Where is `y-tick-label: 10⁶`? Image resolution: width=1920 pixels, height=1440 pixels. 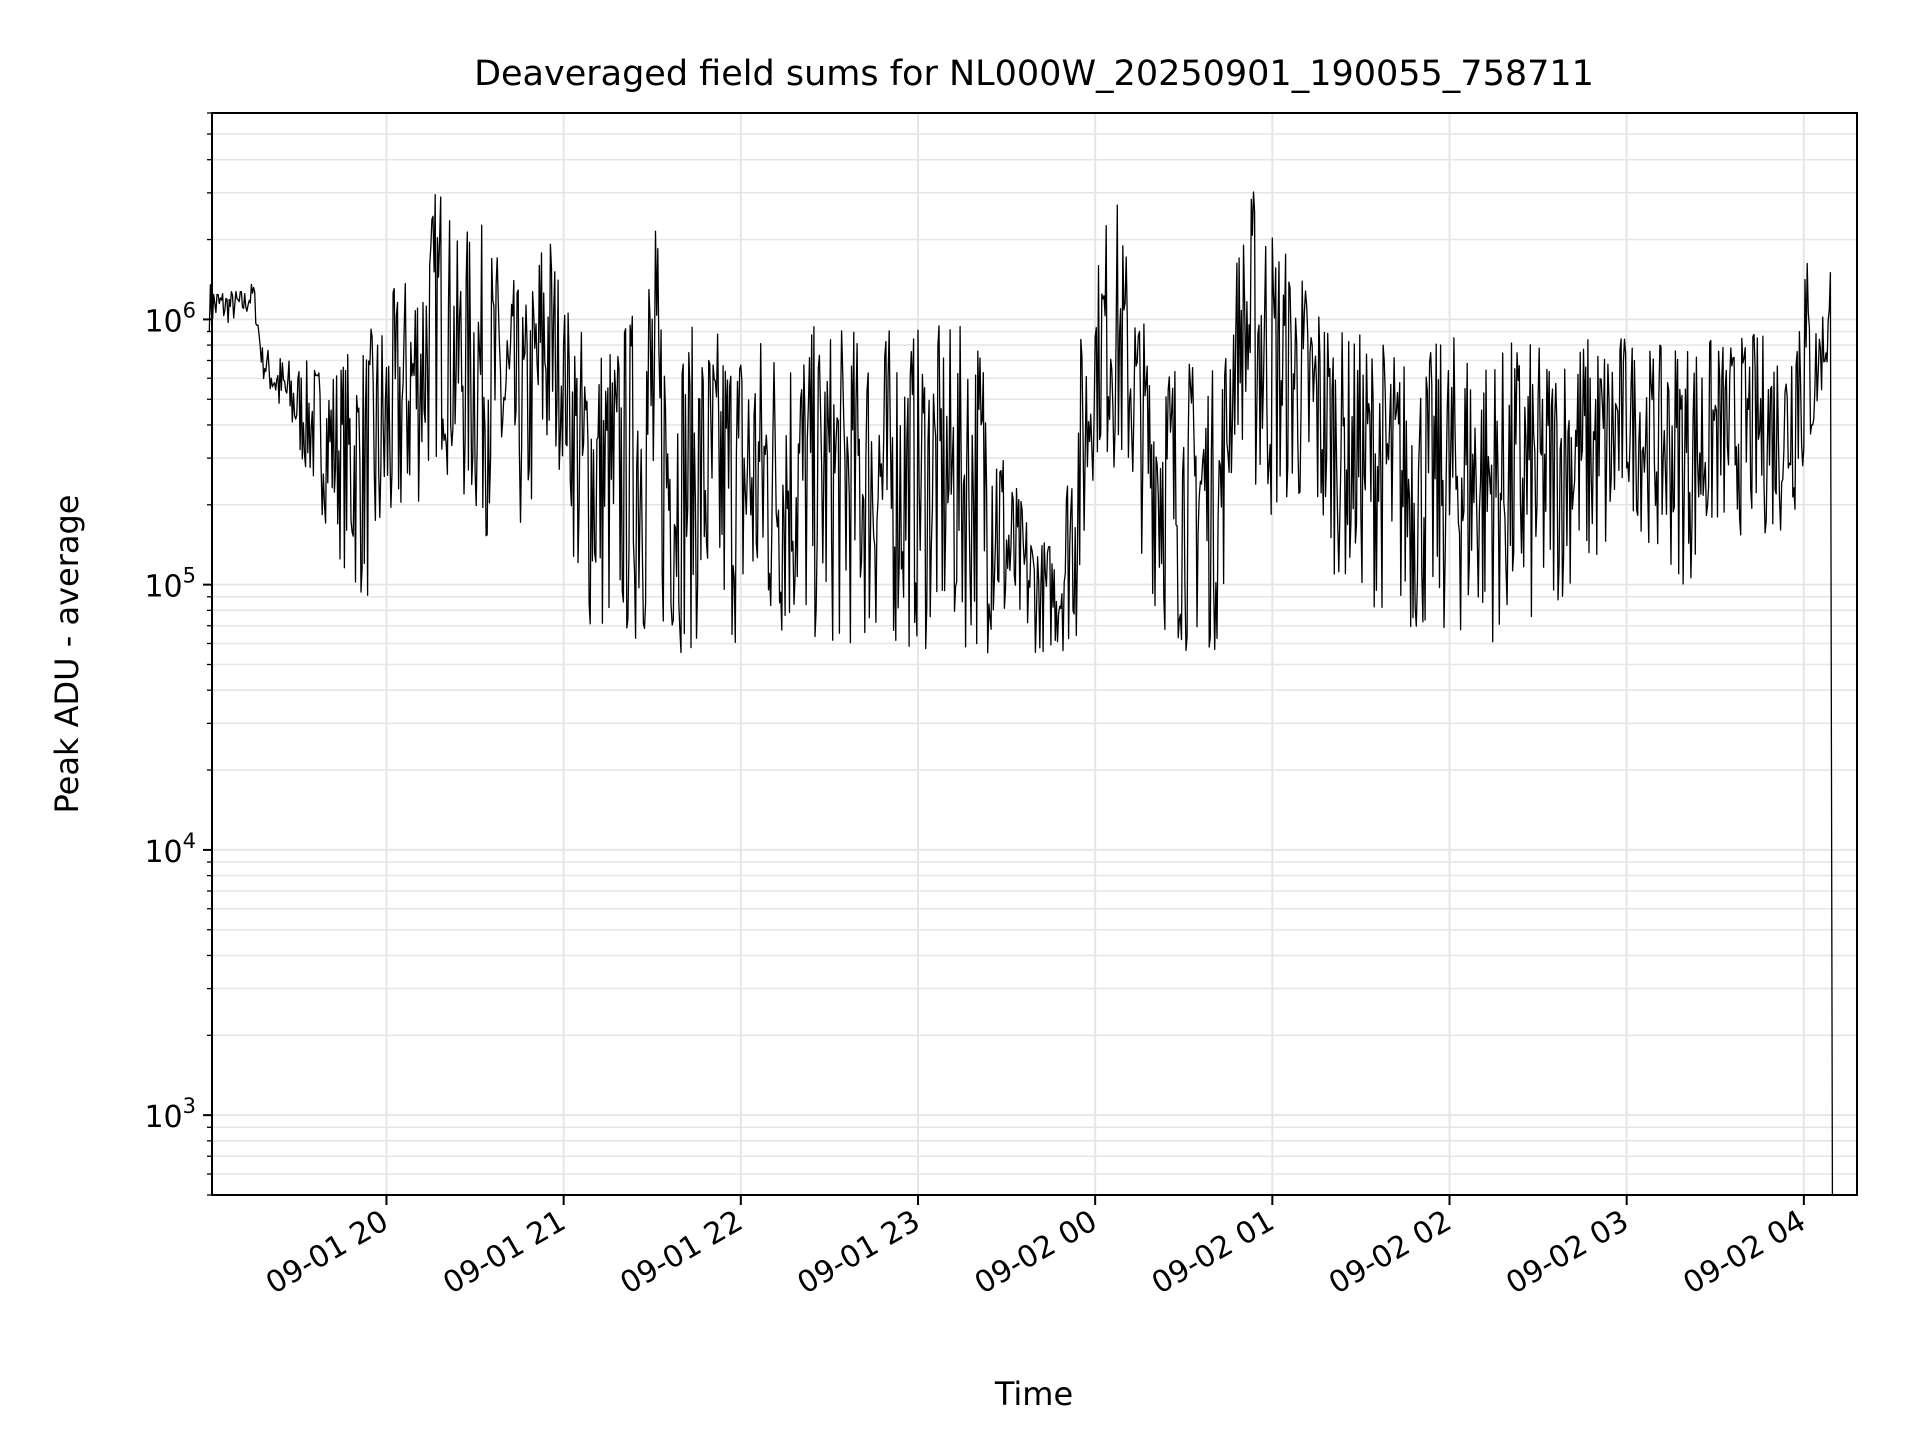 y-tick-label: 10⁶ is located at coordinates (170, 318).